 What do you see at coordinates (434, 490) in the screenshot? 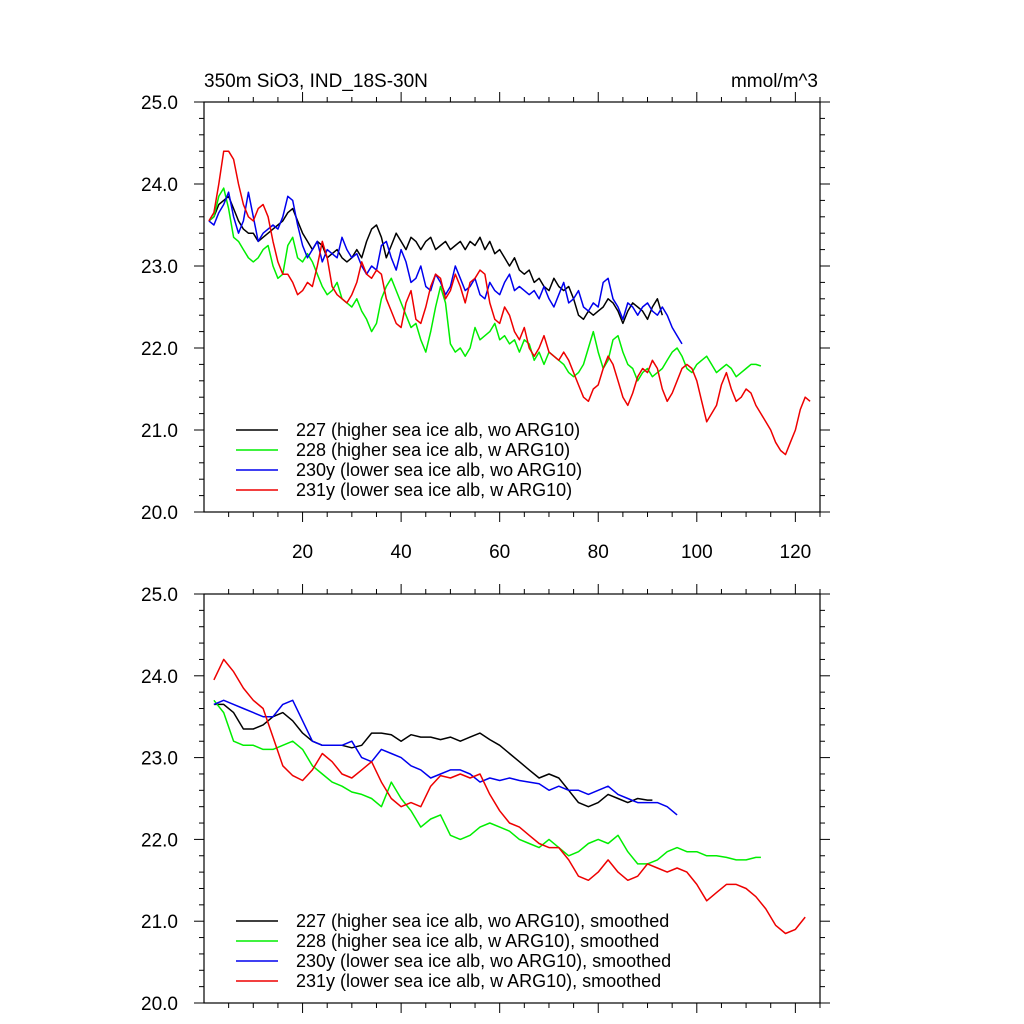
I see `legend-label-3: 231y (lower sea ice alb, w ARG10)` at bounding box center [434, 490].